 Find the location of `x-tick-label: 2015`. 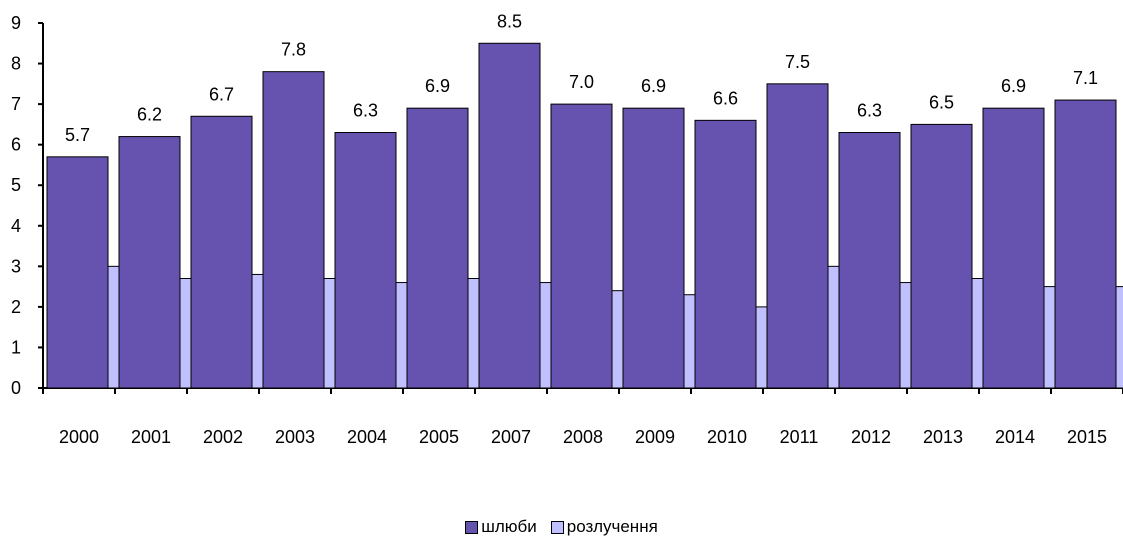

x-tick-label: 2015 is located at coordinates (1087, 437).